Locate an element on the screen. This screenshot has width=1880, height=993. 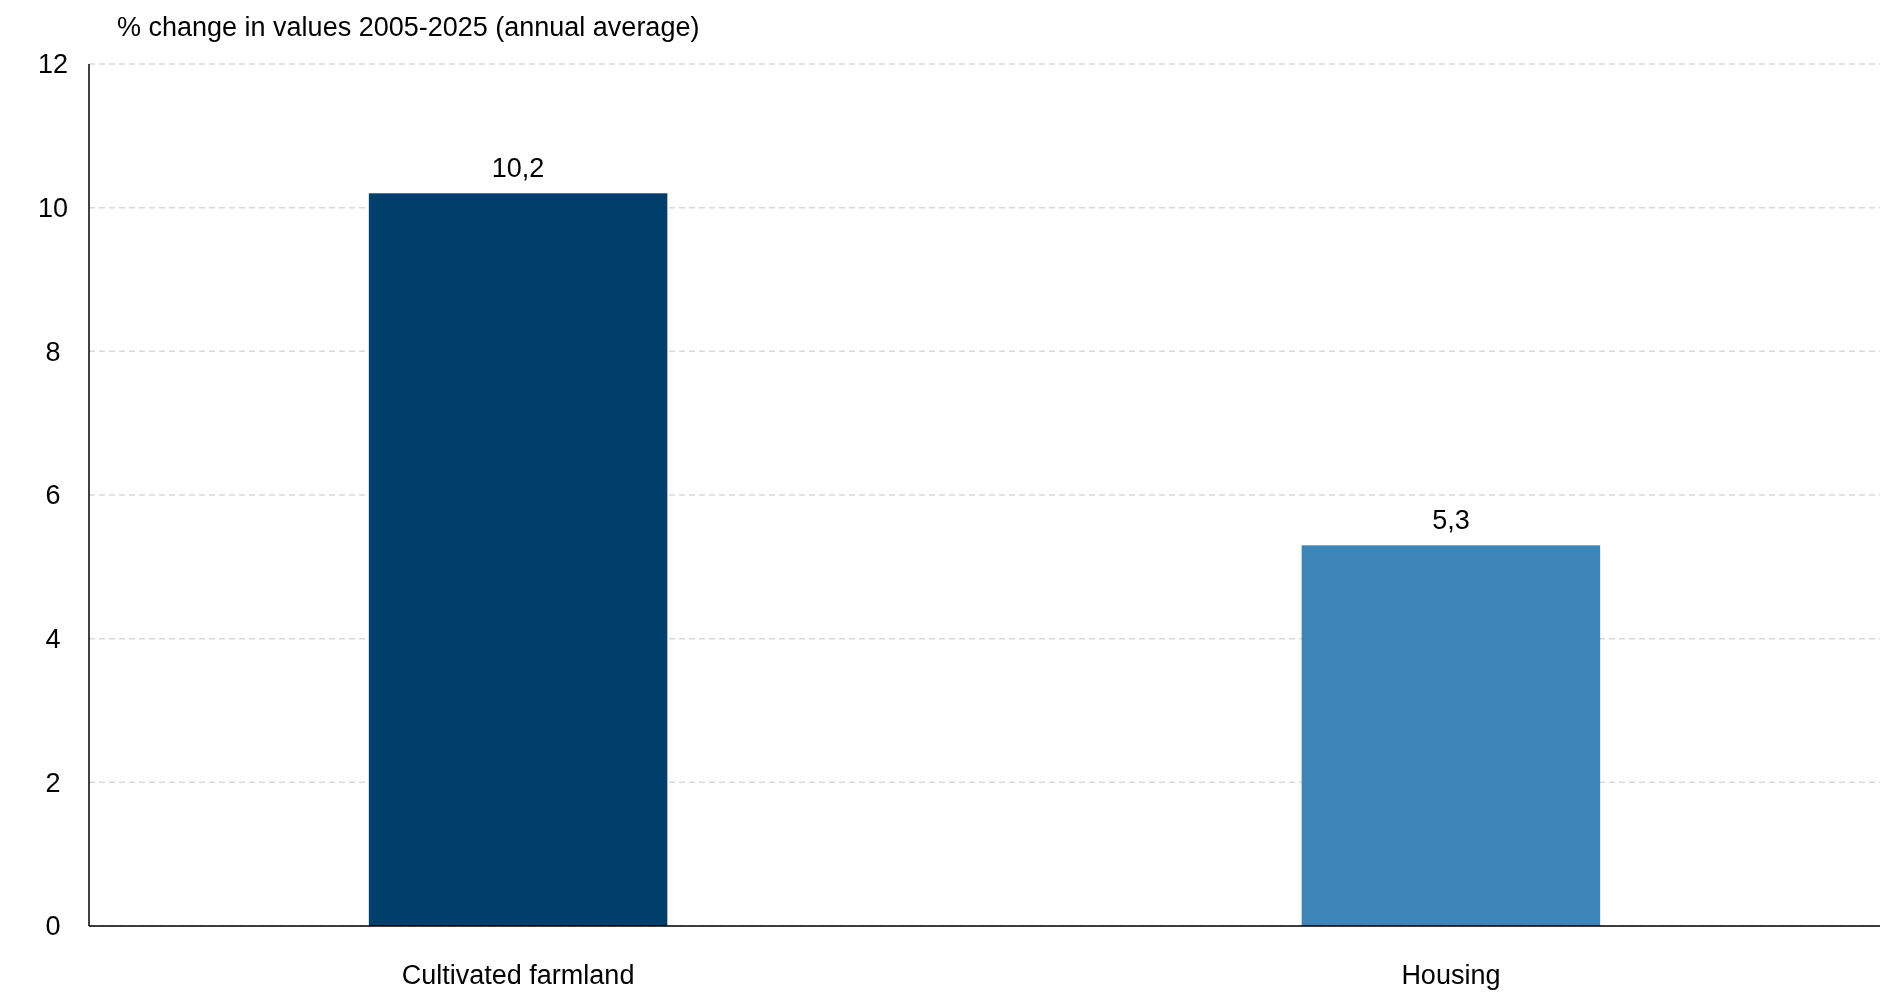
y-tick-label: 2 is located at coordinates (53, 782).